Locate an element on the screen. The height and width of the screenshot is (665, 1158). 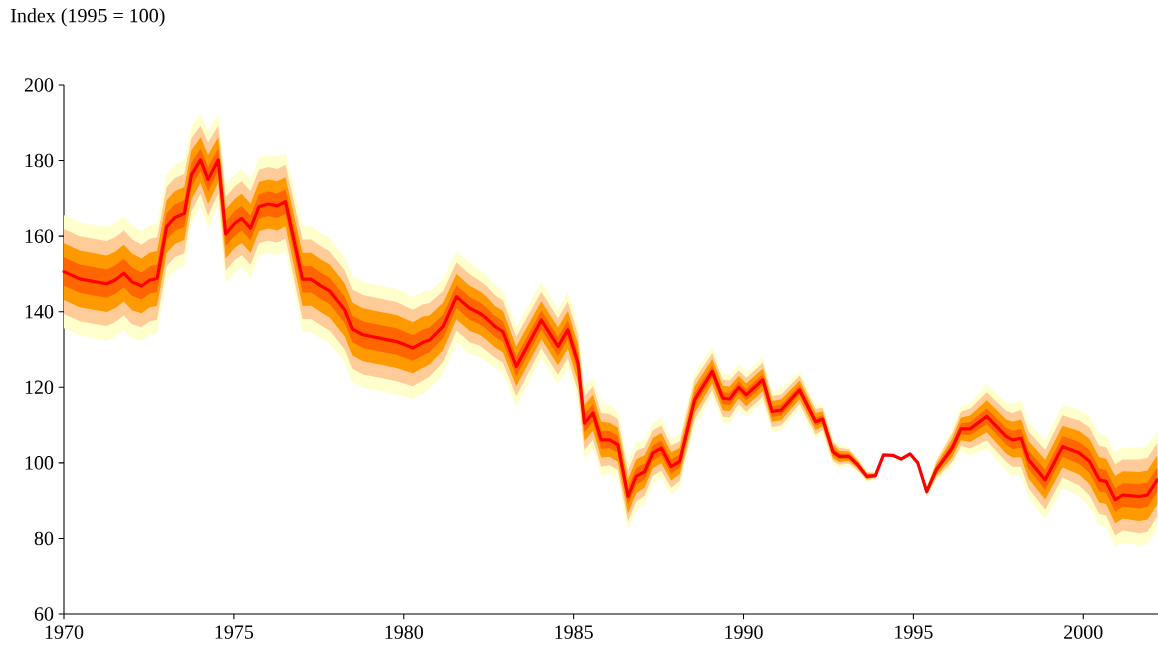
x-tick-label: 1975 is located at coordinates (234, 632).